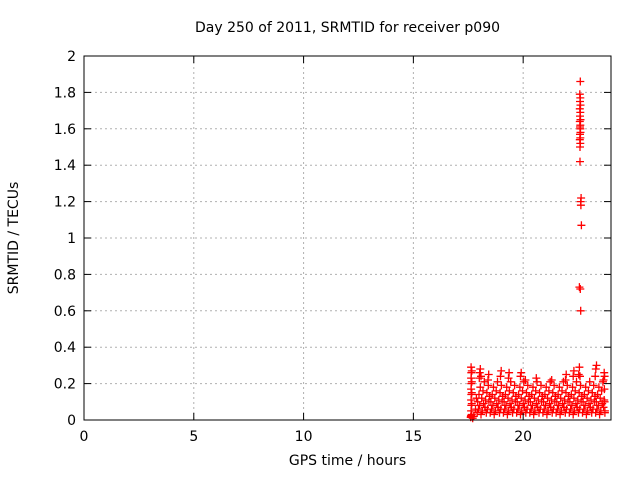 The image size is (640, 480). What do you see at coordinates (71, 57) in the screenshot?
I see `y-tick-label: 2` at bounding box center [71, 57].